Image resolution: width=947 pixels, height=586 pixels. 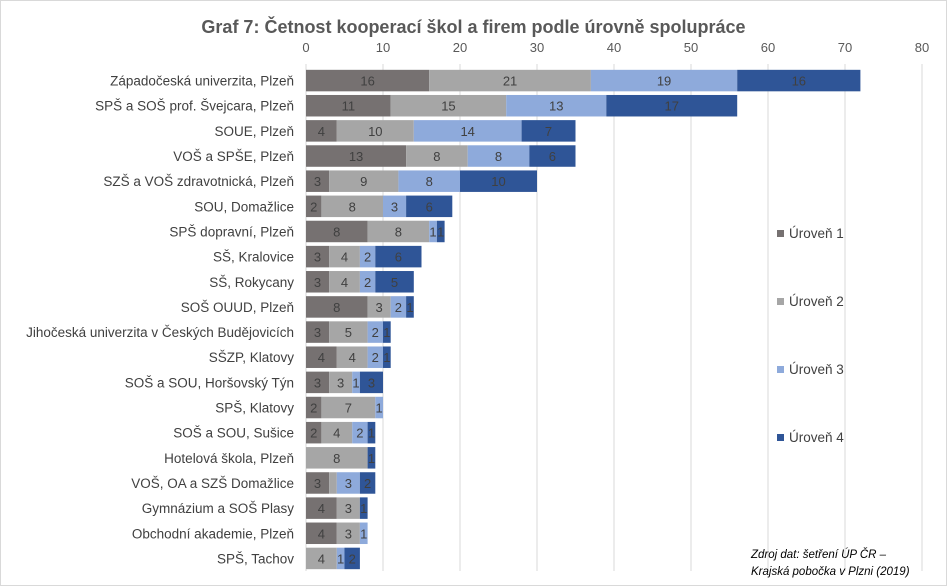 What do you see at coordinates (922, 47) in the screenshot?
I see `x-tick-label: 80` at bounding box center [922, 47].